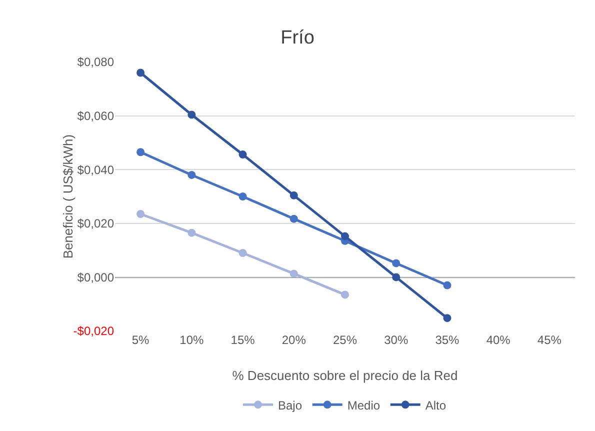 This screenshot has height=431, width=595. I want to click on legend-label: Medio, so click(363, 405).